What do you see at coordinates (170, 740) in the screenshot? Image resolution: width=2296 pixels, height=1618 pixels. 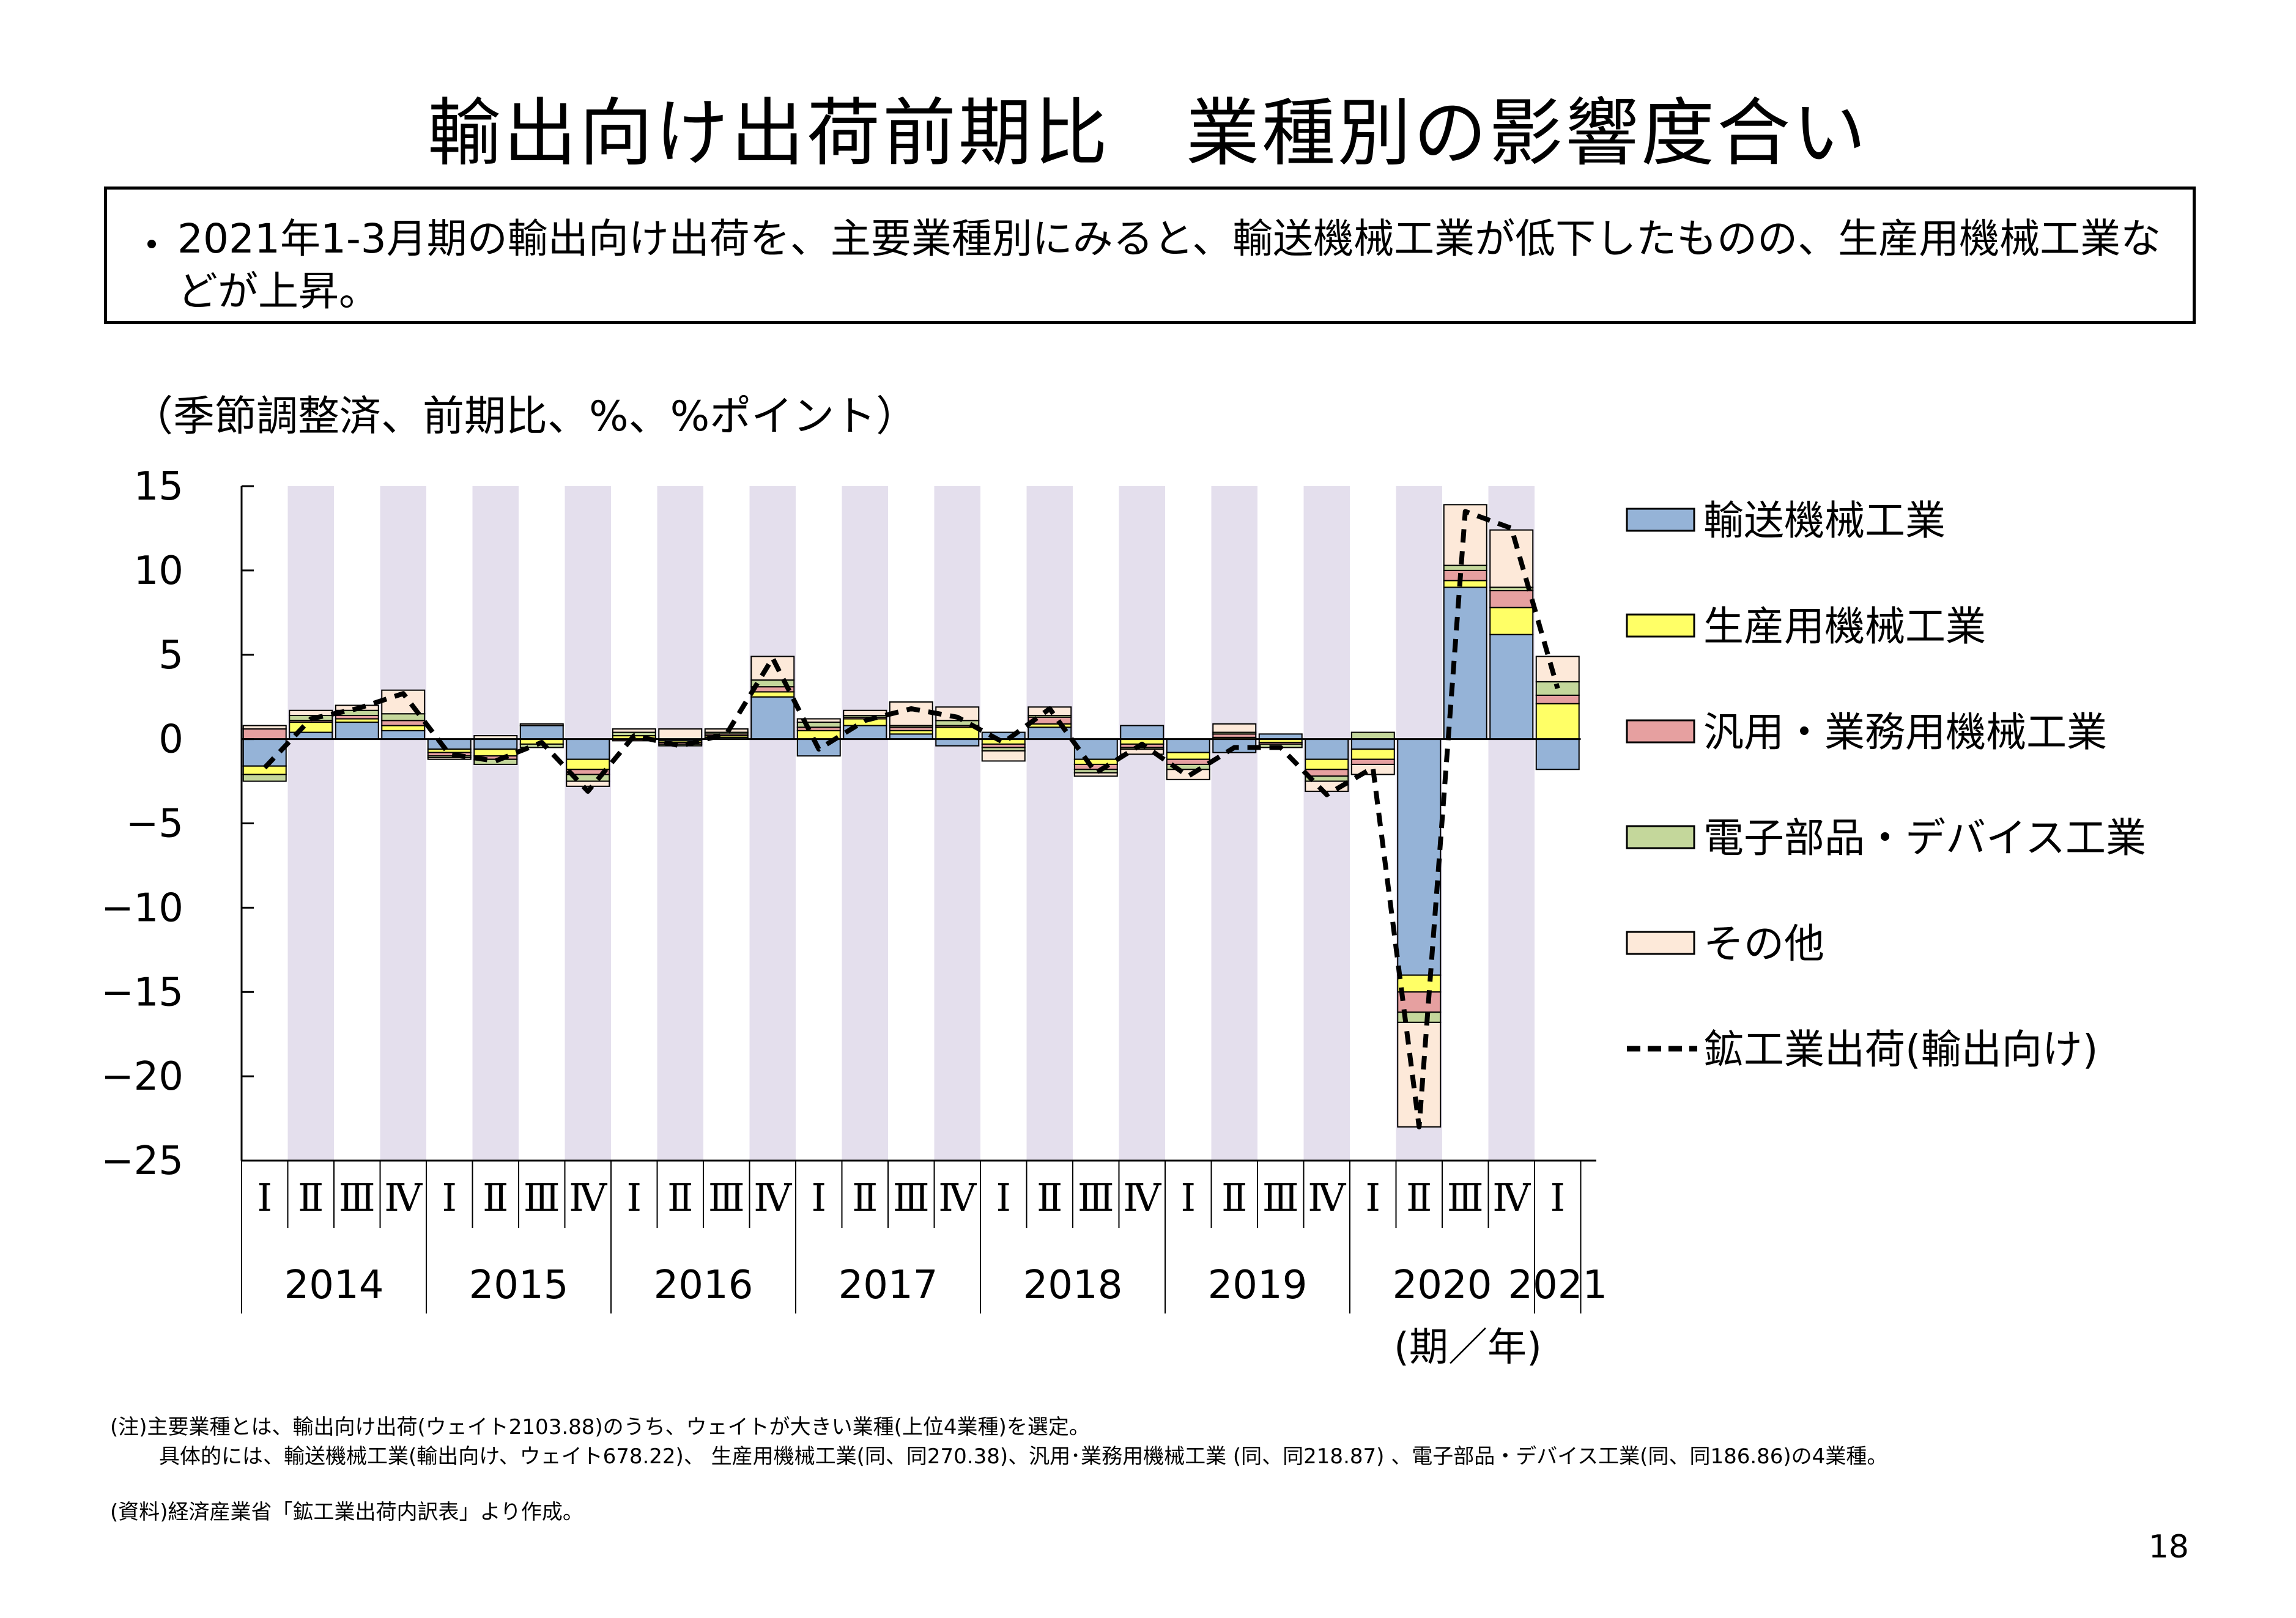 I see `y-tick-label: 0` at bounding box center [170, 740].